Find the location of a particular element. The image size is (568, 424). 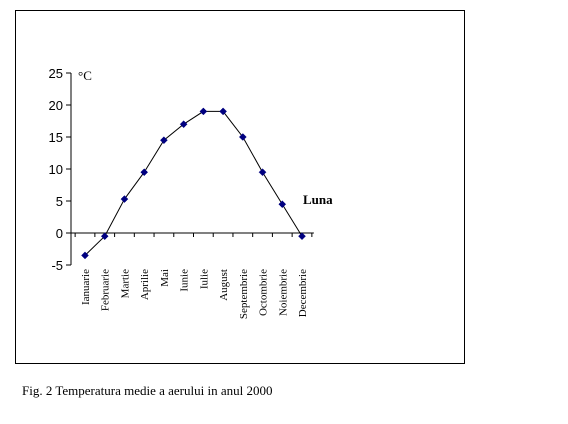

x-tick-label: Decembrie is located at coordinates (303, 293).